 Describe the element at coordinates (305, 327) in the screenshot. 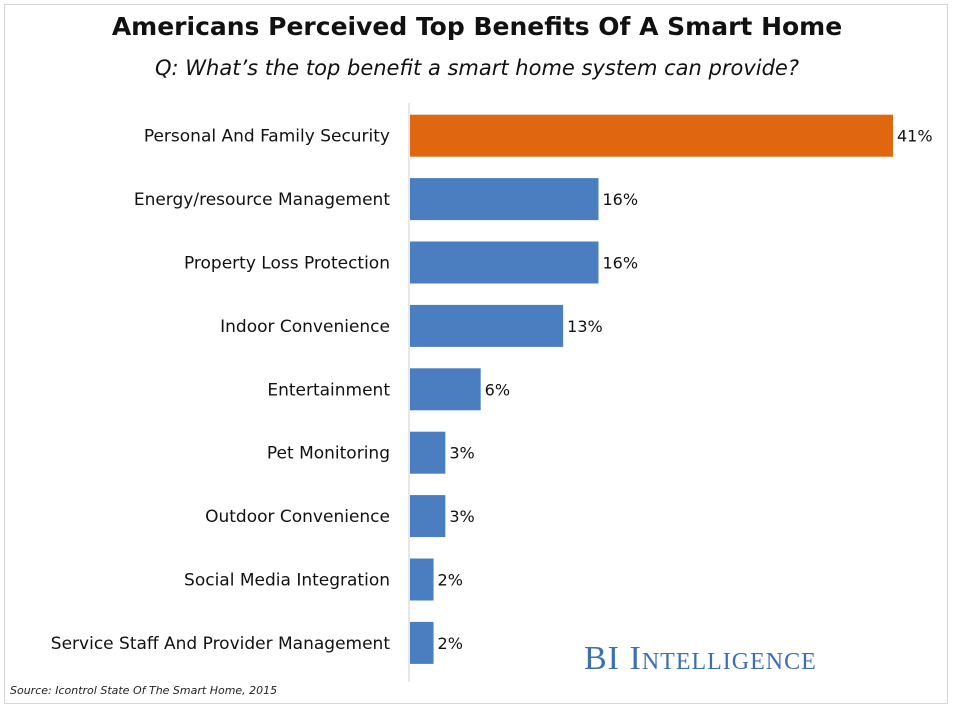

I see `category-label: Indoor Convenience` at that location.